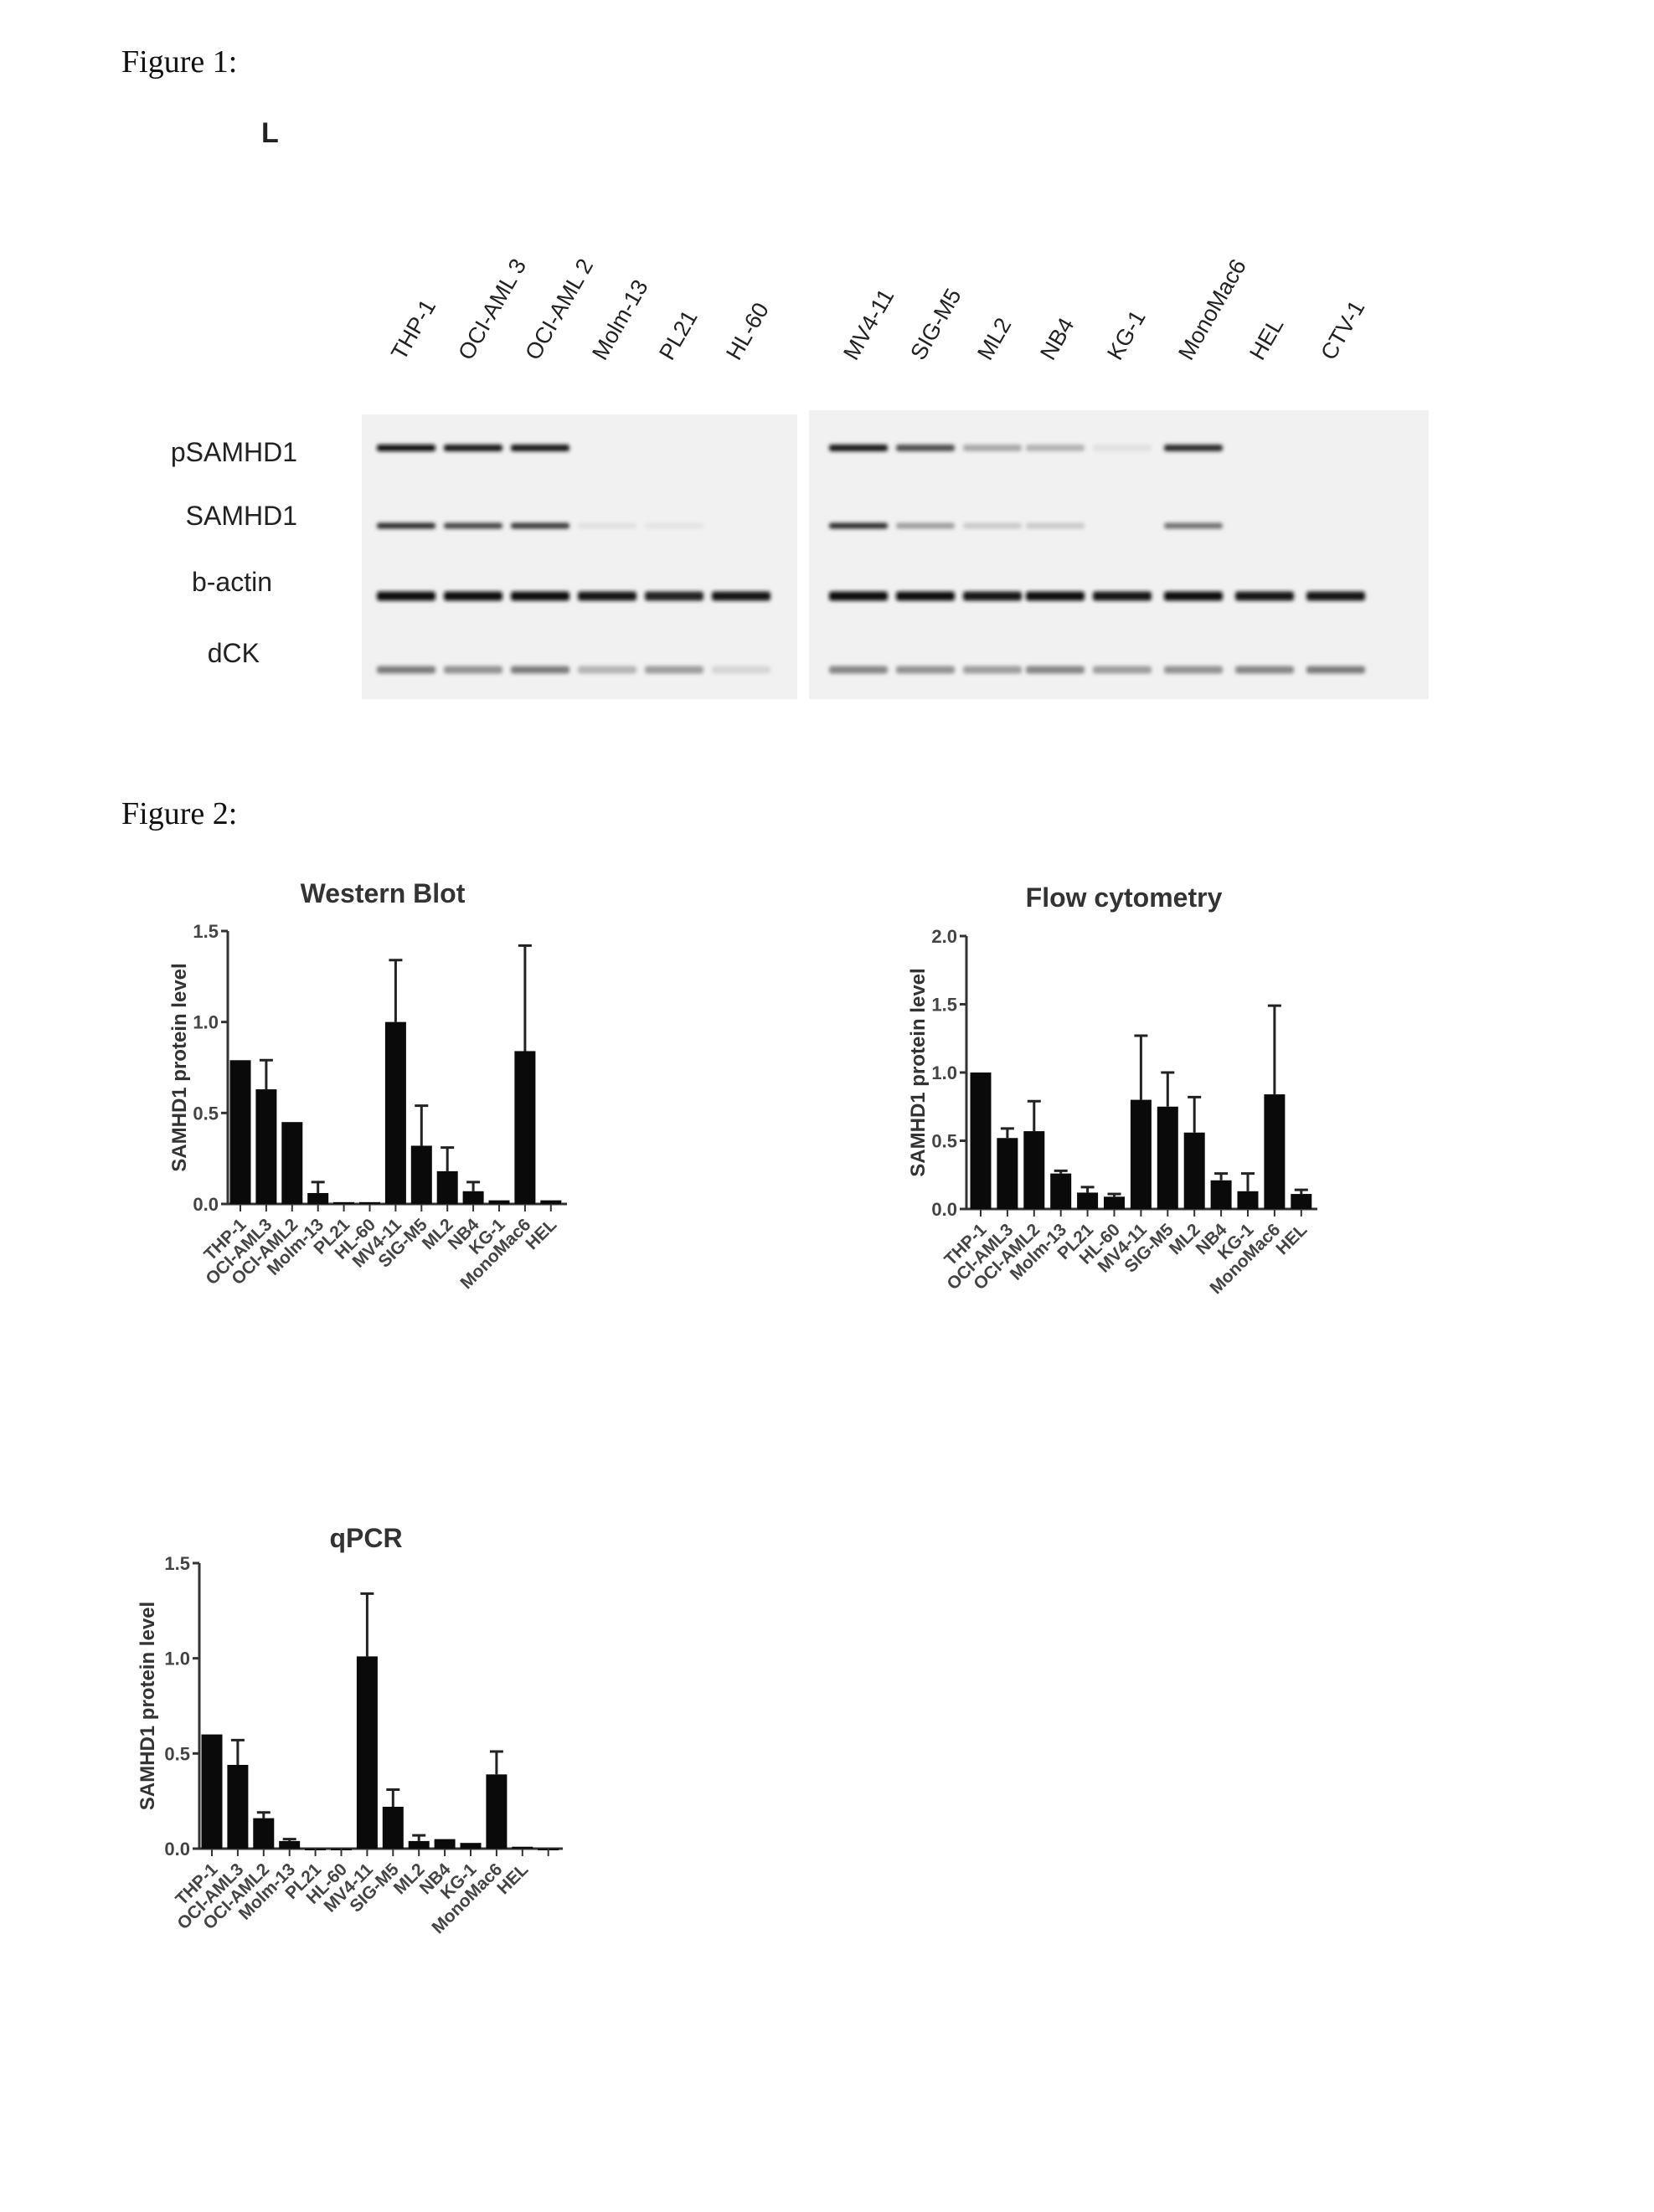  Describe the element at coordinates (270, 133) in the screenshot. I see `panel-letter: L` at that location.